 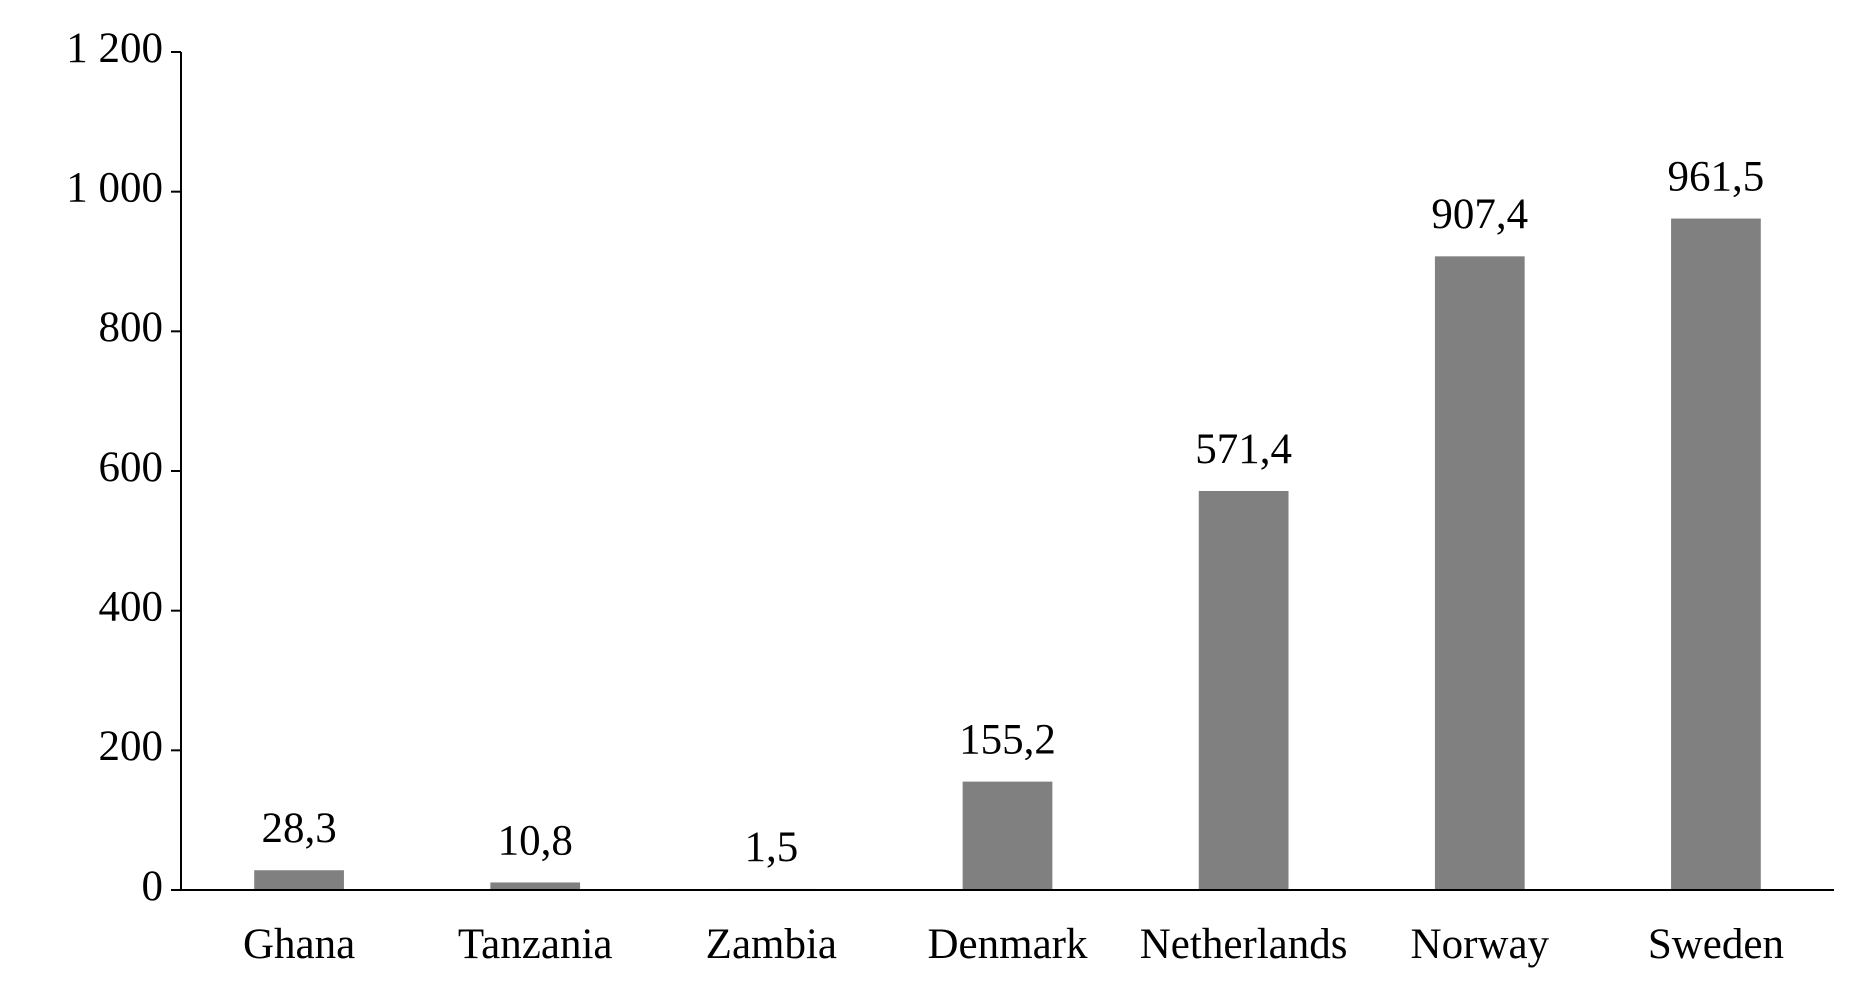 I want to click on value-label: 28,3, so click(x=298, y=828).